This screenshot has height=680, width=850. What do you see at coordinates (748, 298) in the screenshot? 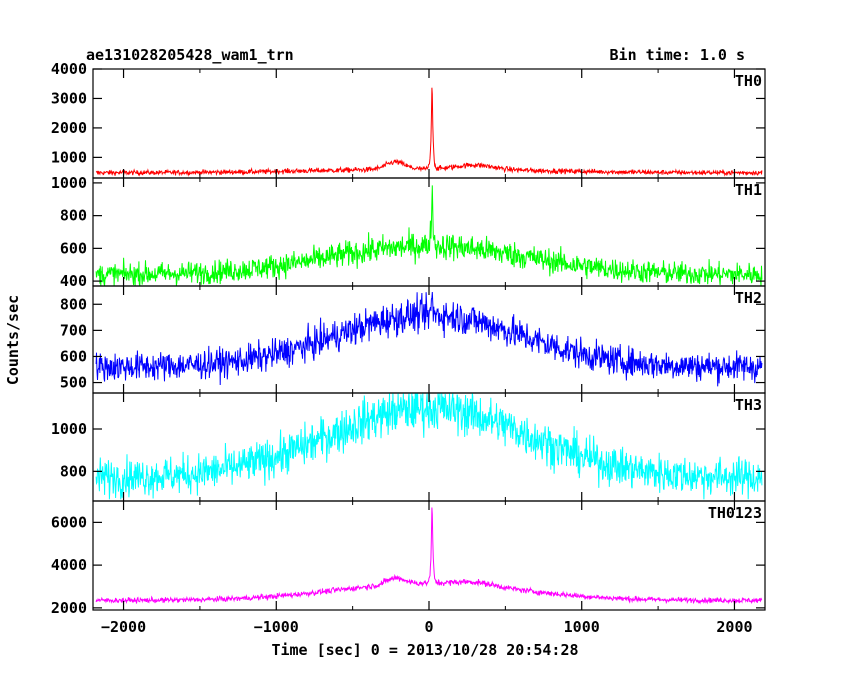
I see `panel-label: TH2` at bounding box center [748, 298].